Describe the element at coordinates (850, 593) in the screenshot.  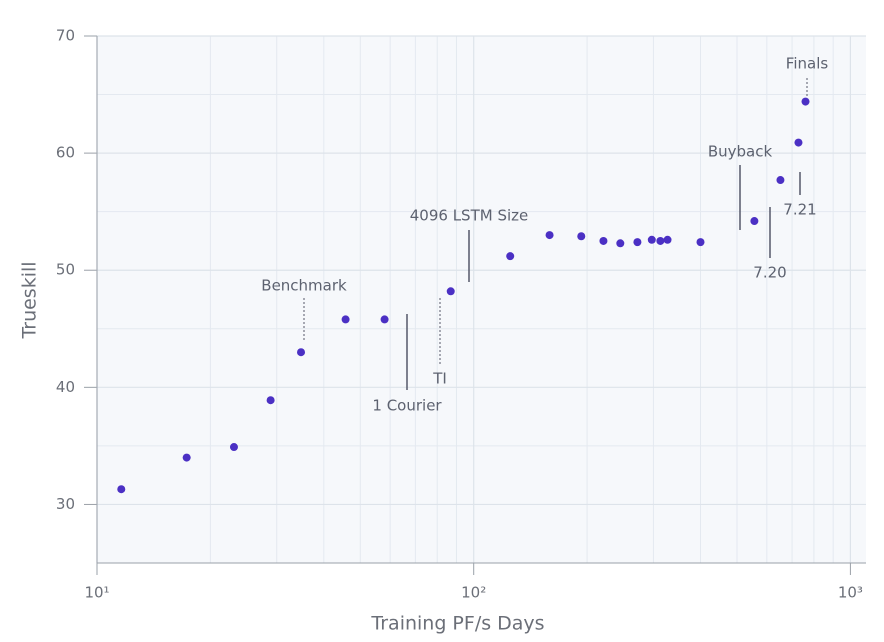
I see `x-tick-label: 10³` at that location.